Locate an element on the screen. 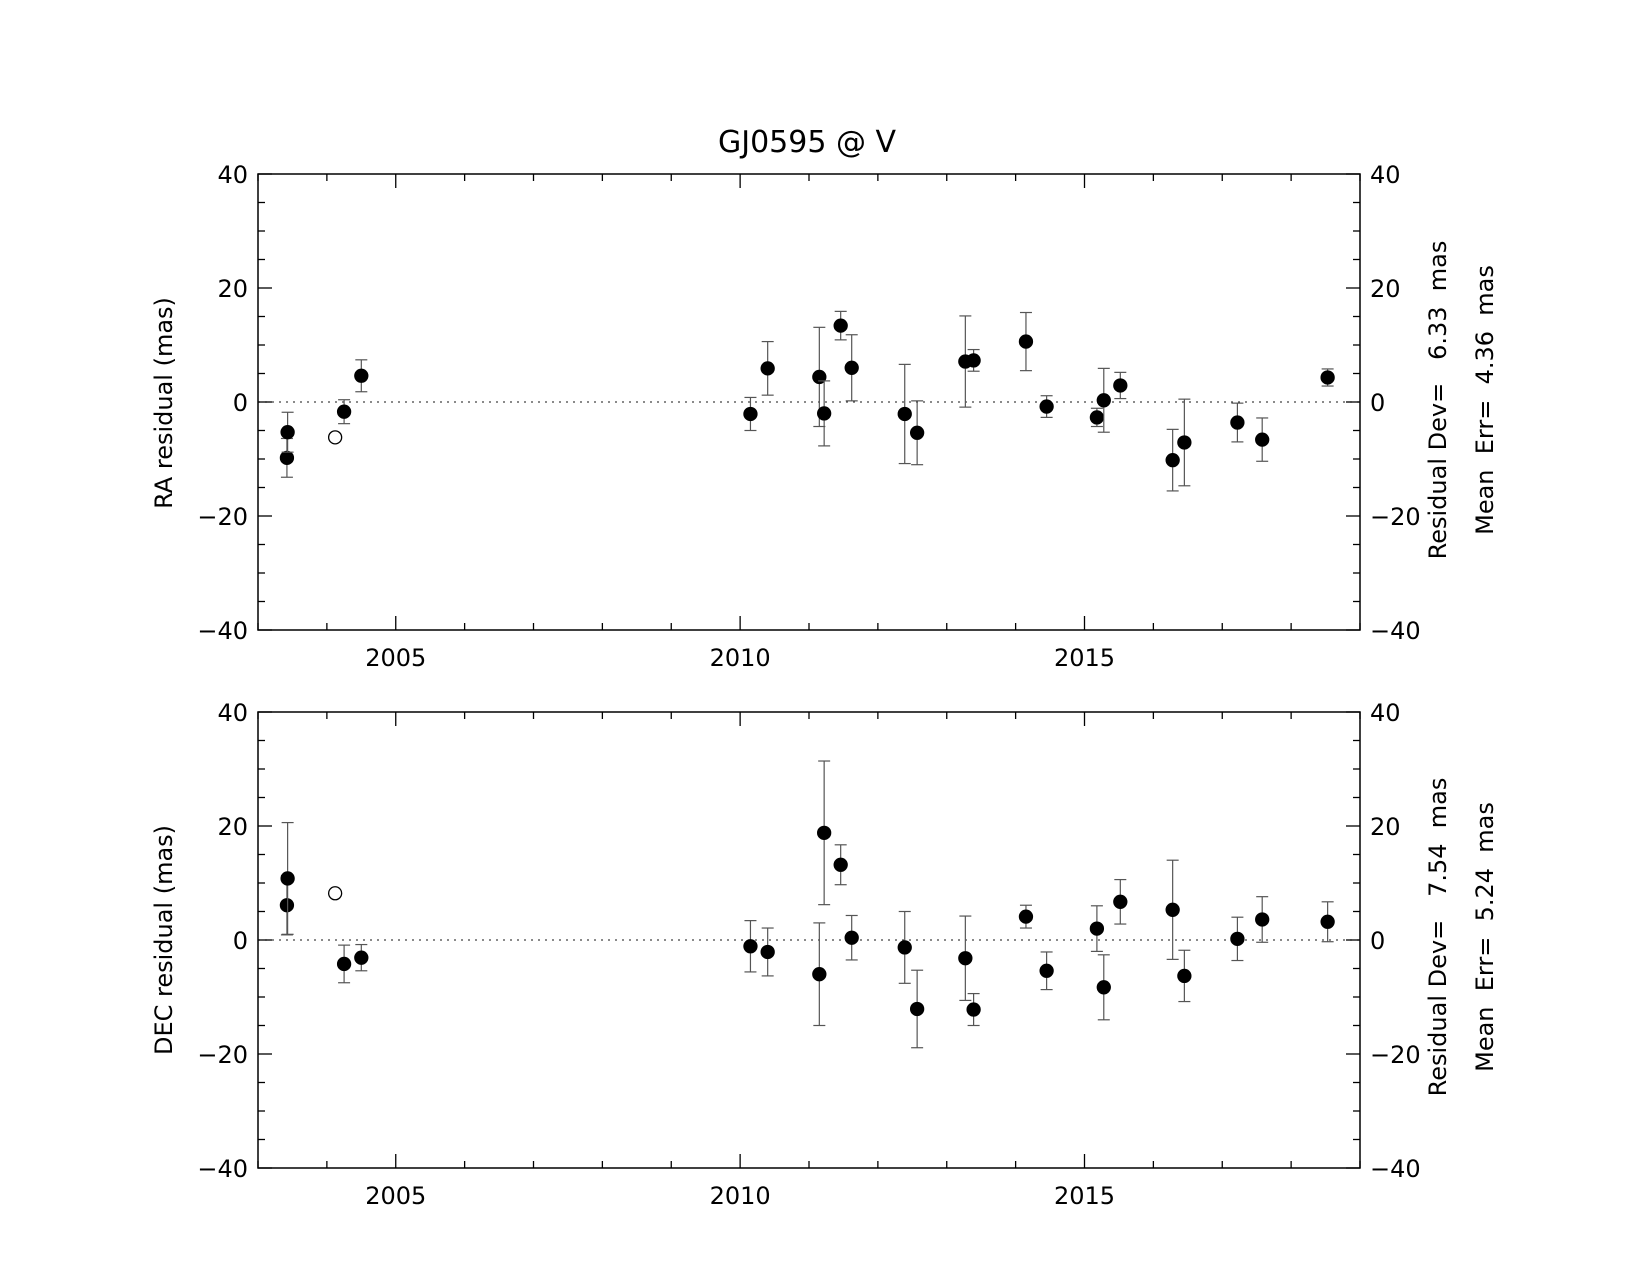 The image size is (1650, 1275). dec-ytick-label-right: 20 is located at coordinates (1385, 827).